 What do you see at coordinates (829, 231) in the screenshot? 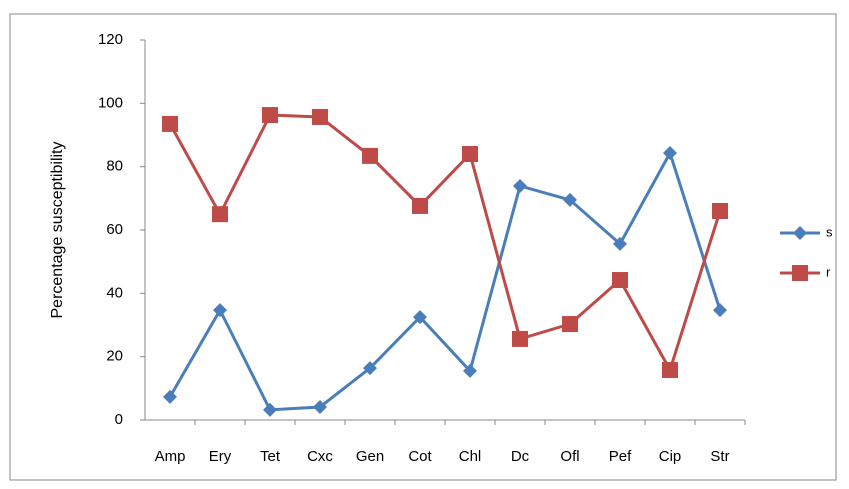
I see `legend-label: s` at bounding box center [829, 231].